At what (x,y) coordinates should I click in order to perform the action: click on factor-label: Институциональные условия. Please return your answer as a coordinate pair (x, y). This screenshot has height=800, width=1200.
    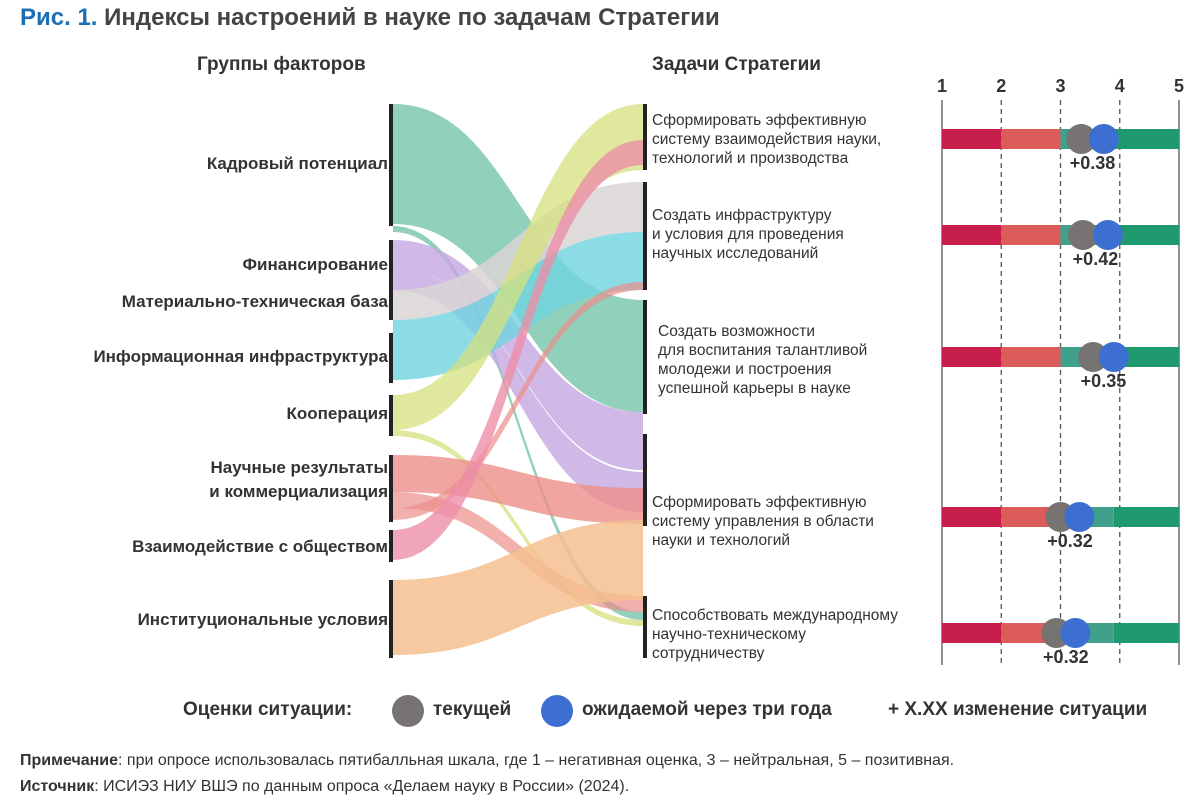
    Looking at the image, I should click on (263, 620).